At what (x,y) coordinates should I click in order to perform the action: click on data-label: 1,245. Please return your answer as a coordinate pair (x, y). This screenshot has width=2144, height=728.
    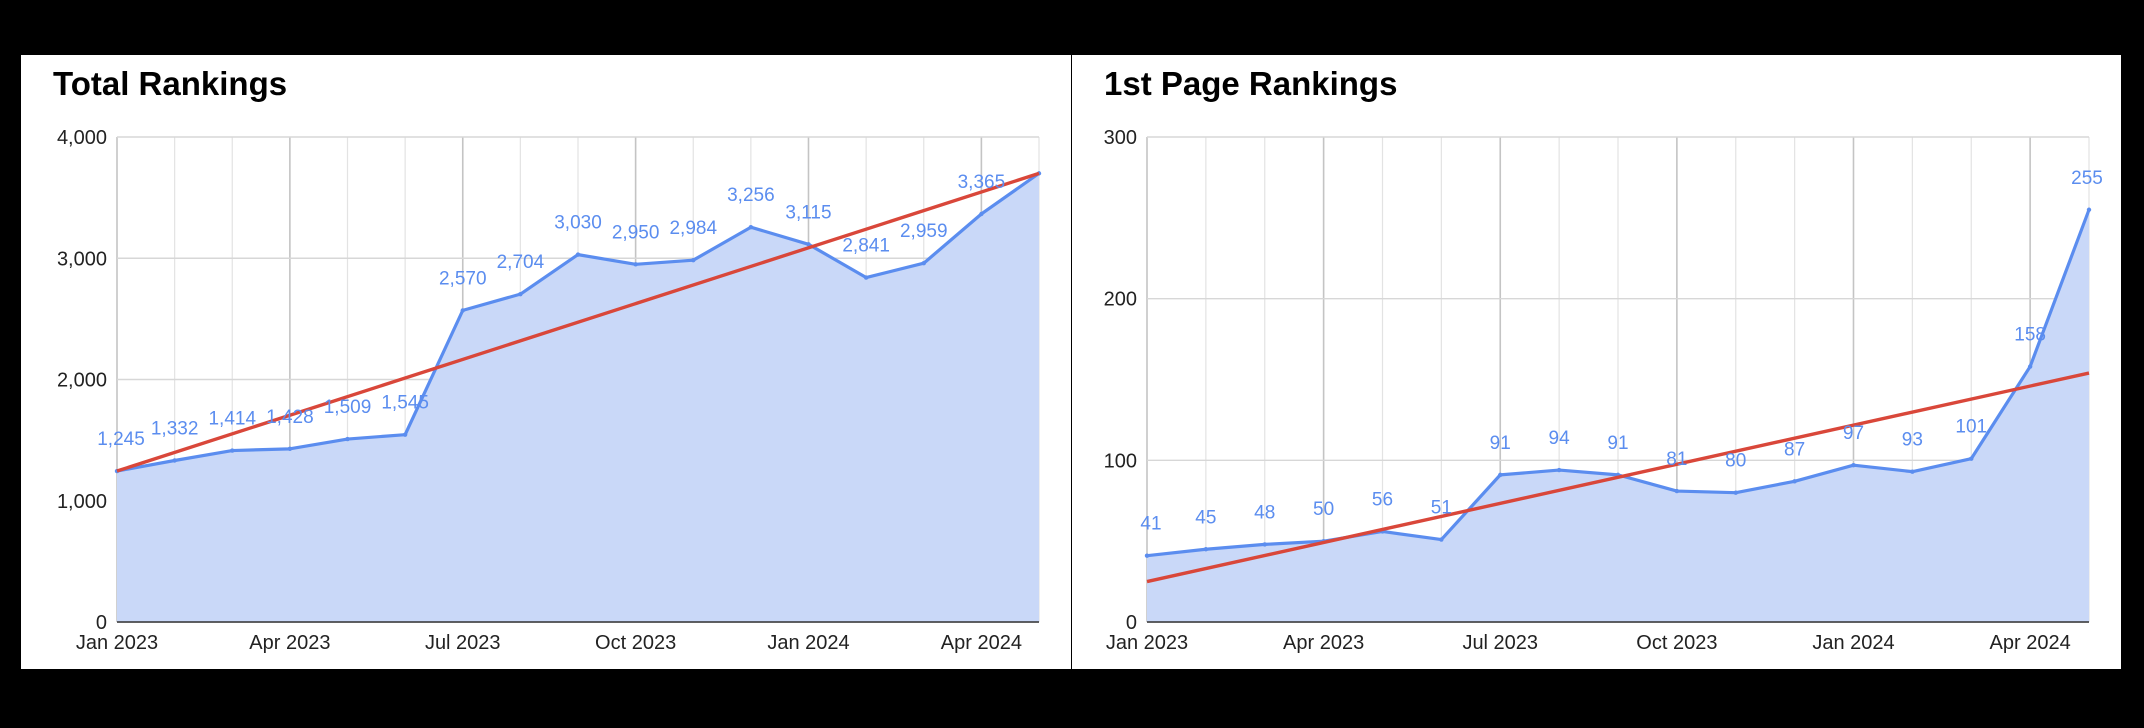
    Looking at the image, I should click on (121, 439).